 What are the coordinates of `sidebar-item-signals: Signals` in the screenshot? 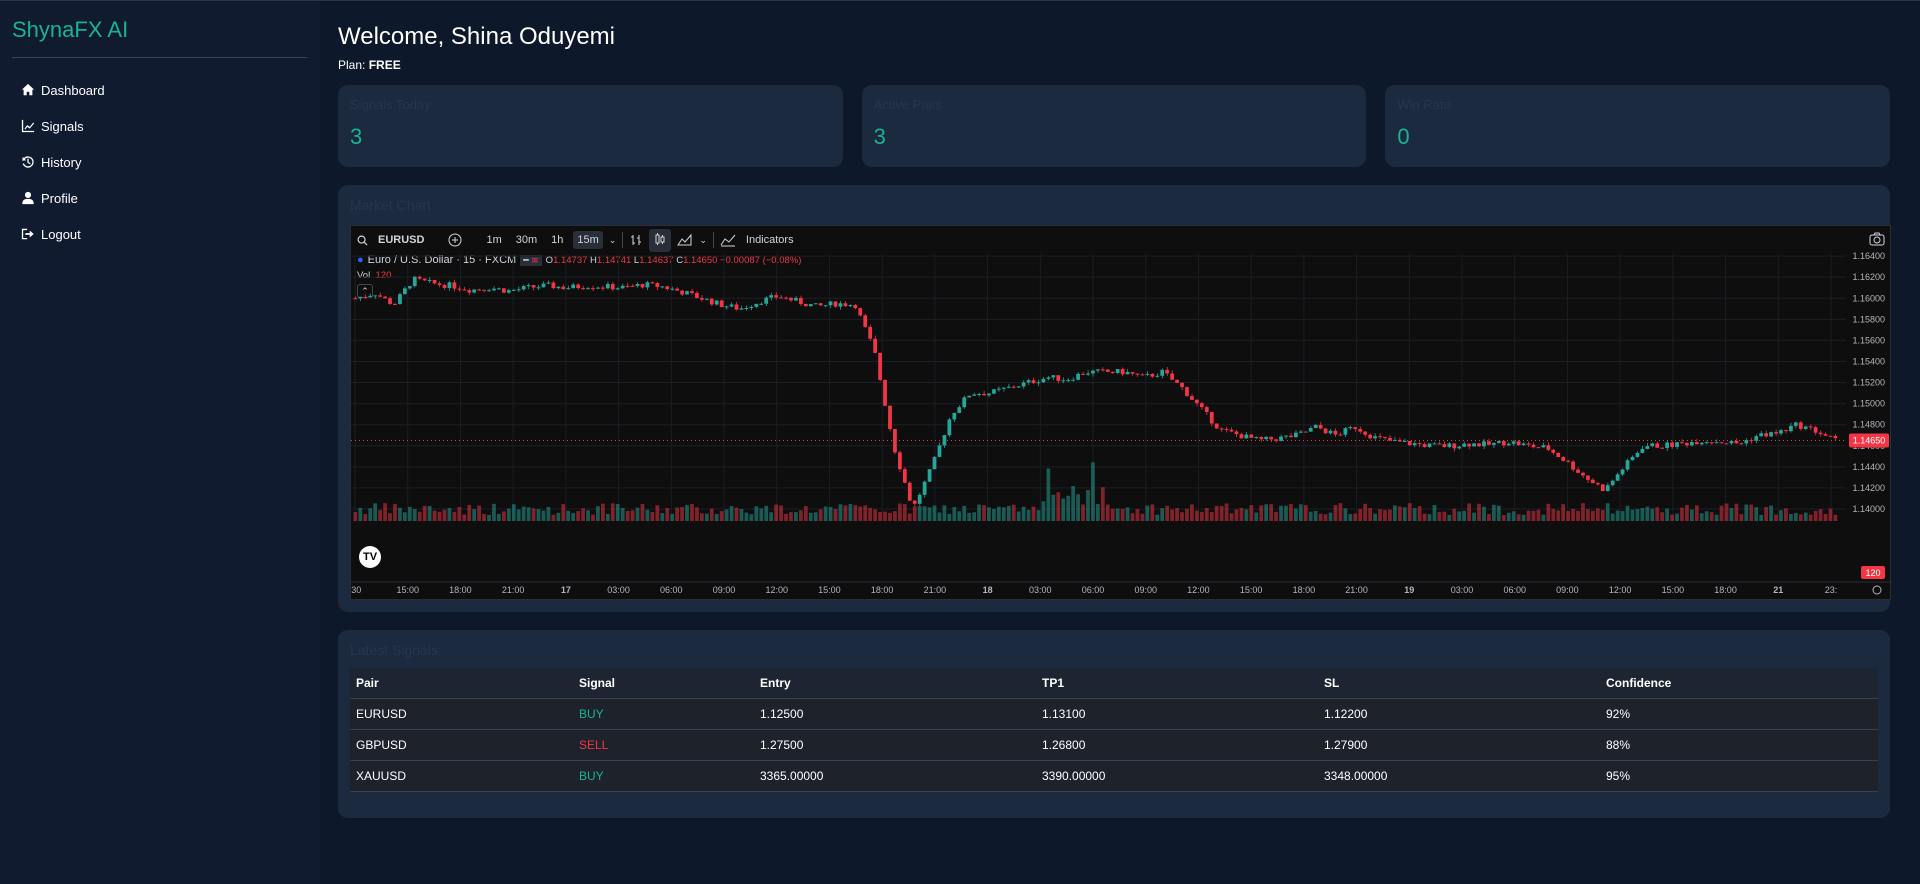 It's located at (159, 126).